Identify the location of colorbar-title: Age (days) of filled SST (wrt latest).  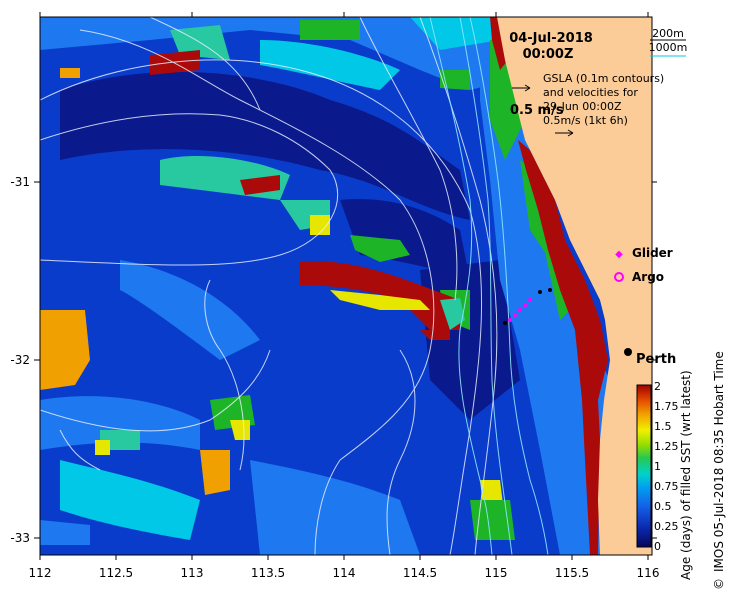
(686, 475).